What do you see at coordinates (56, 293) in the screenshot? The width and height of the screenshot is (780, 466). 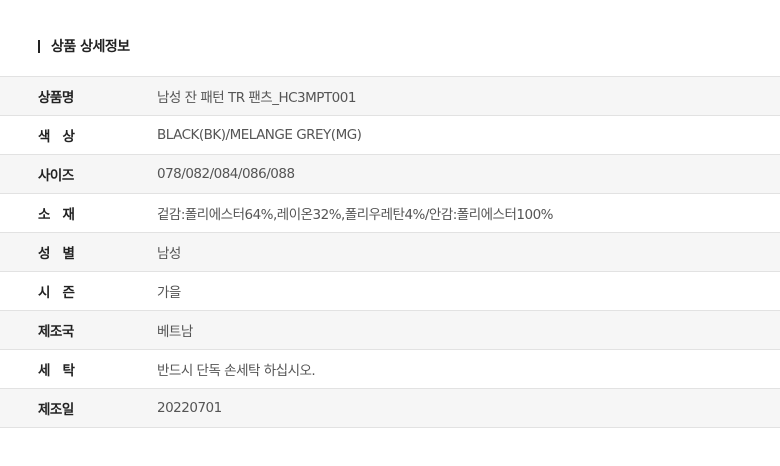 I see `row-label: 시 즌` at bounding box center [56, 293].